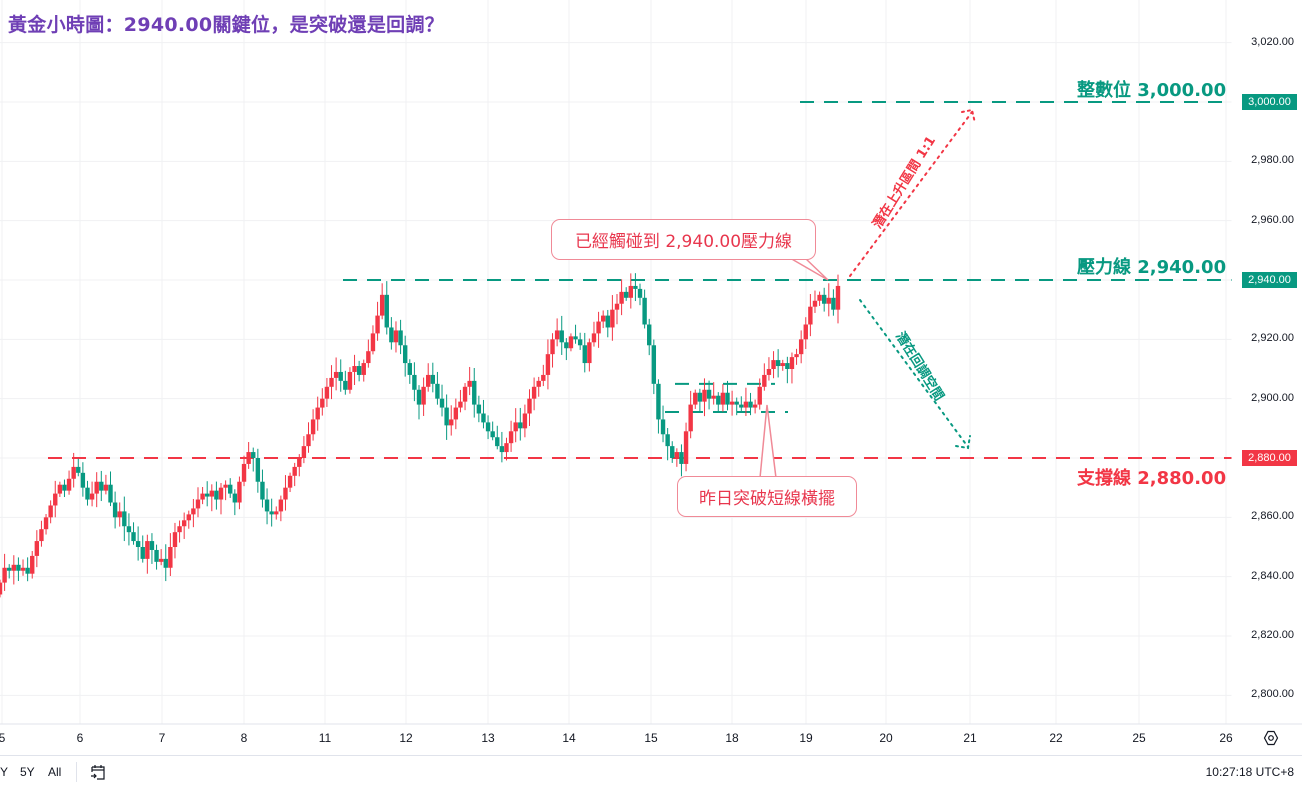  Describe the element at coordinates (1272, 635) in the screenshot. I see `price-axis-label: 2,820.00` at that location.